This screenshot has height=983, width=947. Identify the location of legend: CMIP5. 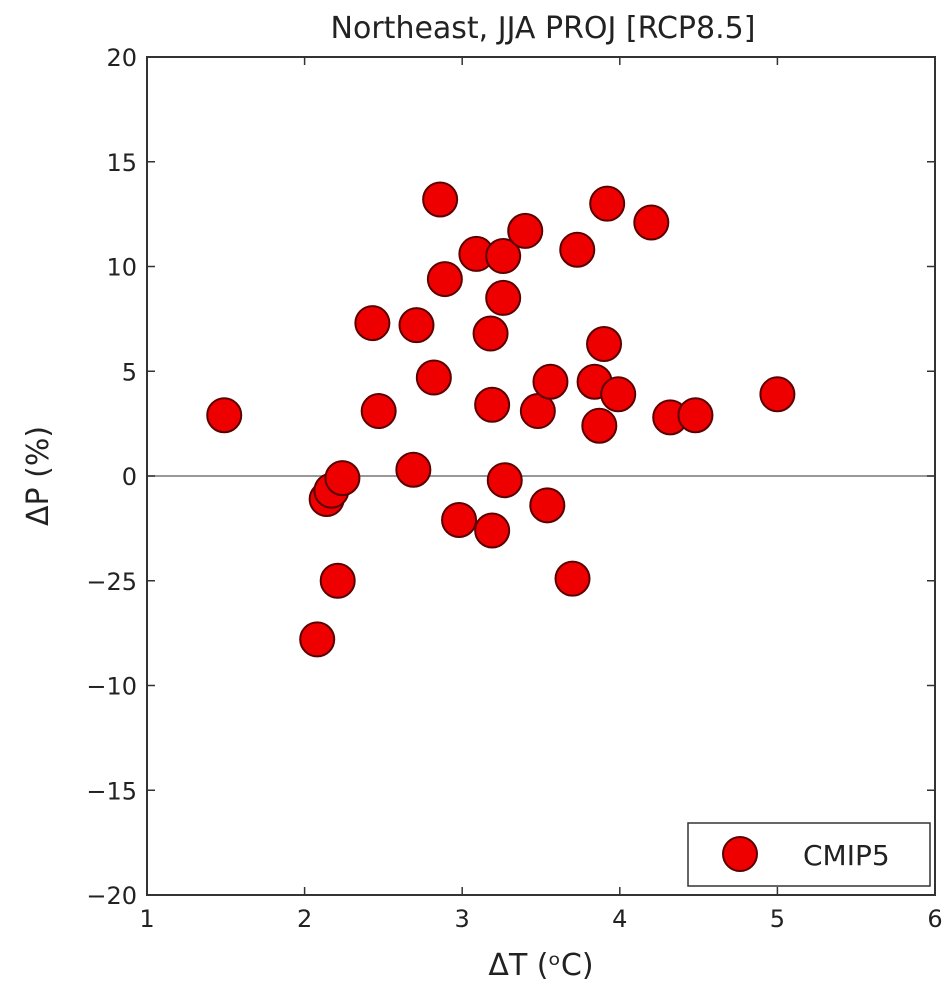
(809, 854).